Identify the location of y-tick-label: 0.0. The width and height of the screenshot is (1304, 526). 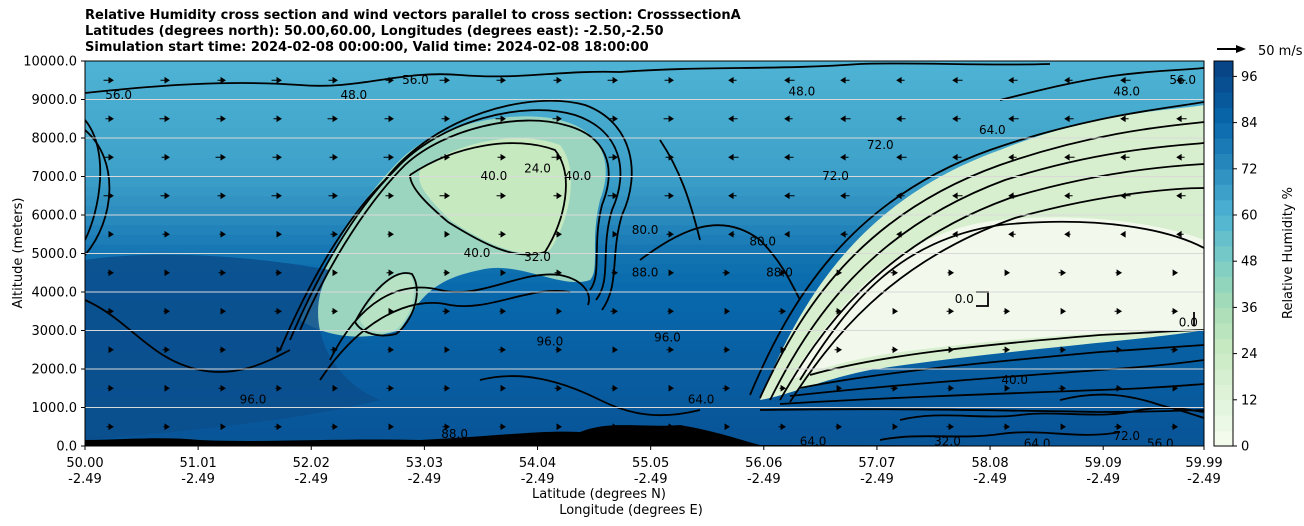
(66, 447).